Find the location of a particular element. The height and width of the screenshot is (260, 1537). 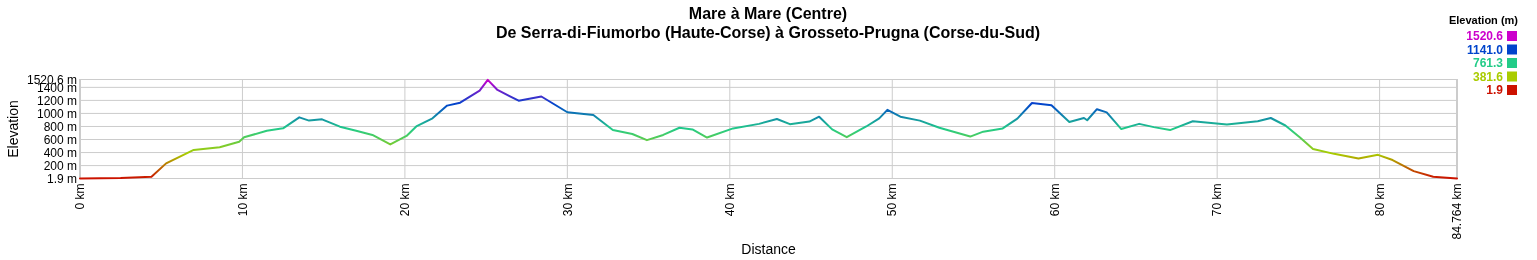

x-tick-label: 40 km is located at coordinates (730, 200).